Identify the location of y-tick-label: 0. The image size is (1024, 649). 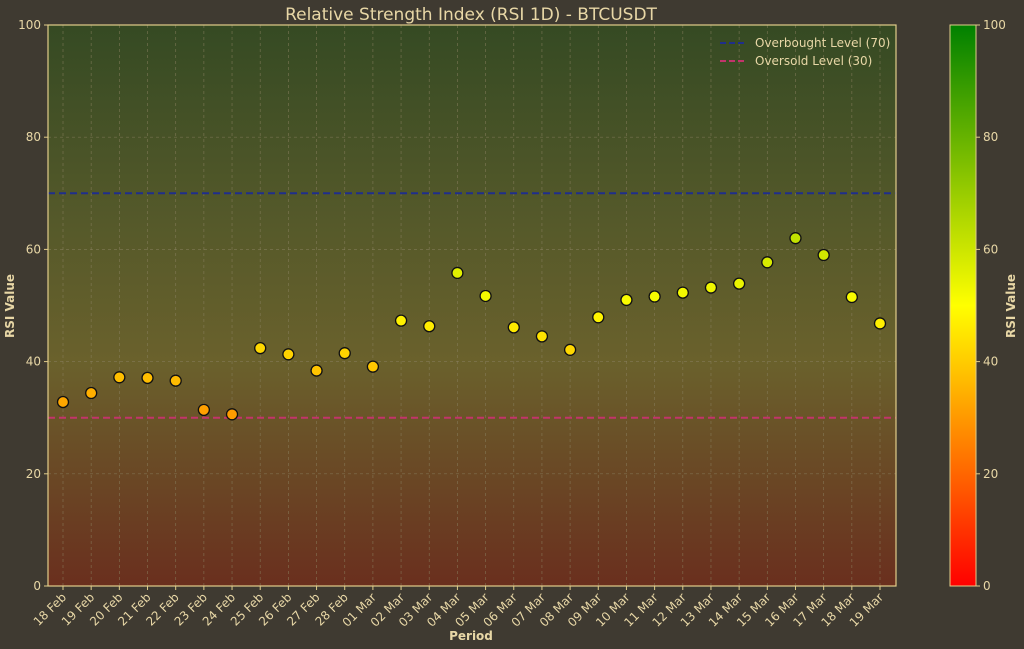
(37, 586).